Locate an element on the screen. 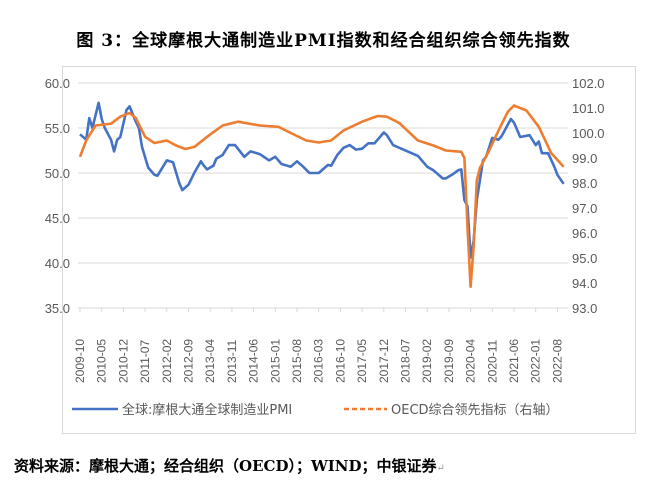  y-tick-label: 45.0 is located at coordinates (57, 218).